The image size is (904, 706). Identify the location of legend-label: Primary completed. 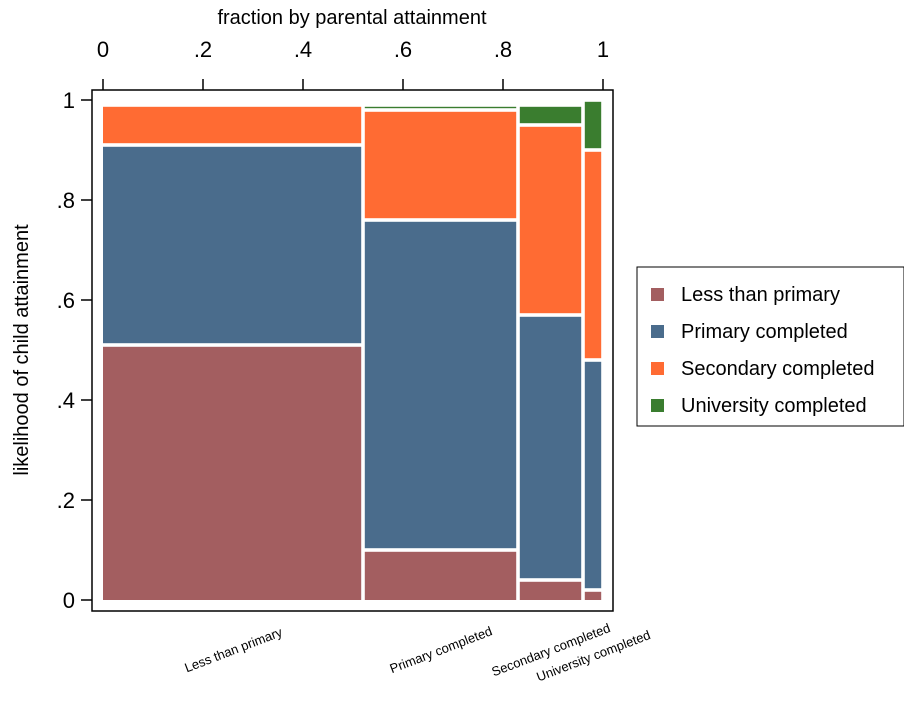
(764, 332).